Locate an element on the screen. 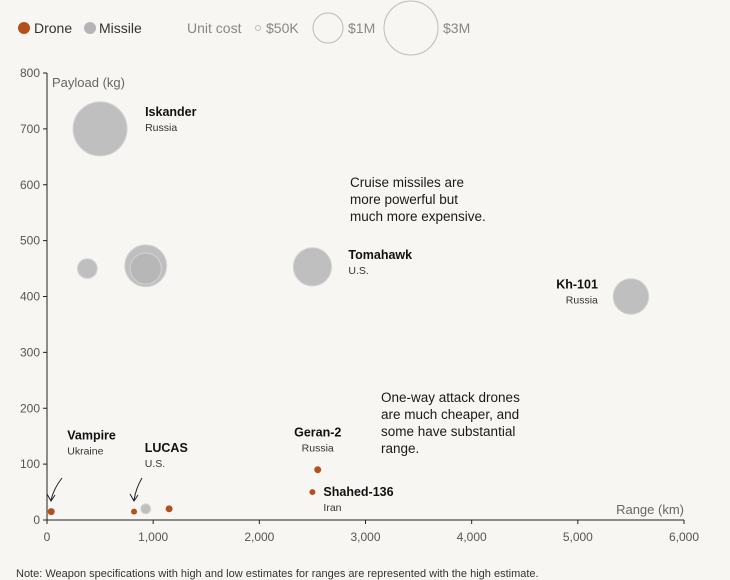 This screenshot has width=730, height=580. point-label-country: Ukraine is located at coordinates (85, 452).